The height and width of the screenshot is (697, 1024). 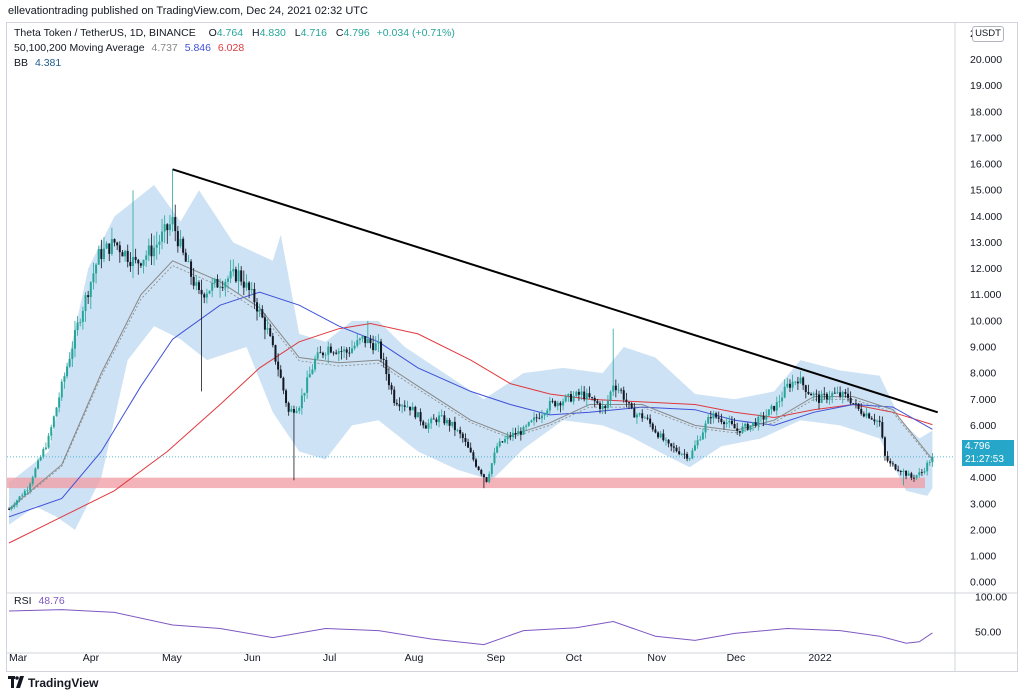 What do you see at coordinates (105, 33) in the screenshot?
I see `symbol-name: Theta Token / TetherUS, 1D, BINANCE` at bounding box center [105, 33].